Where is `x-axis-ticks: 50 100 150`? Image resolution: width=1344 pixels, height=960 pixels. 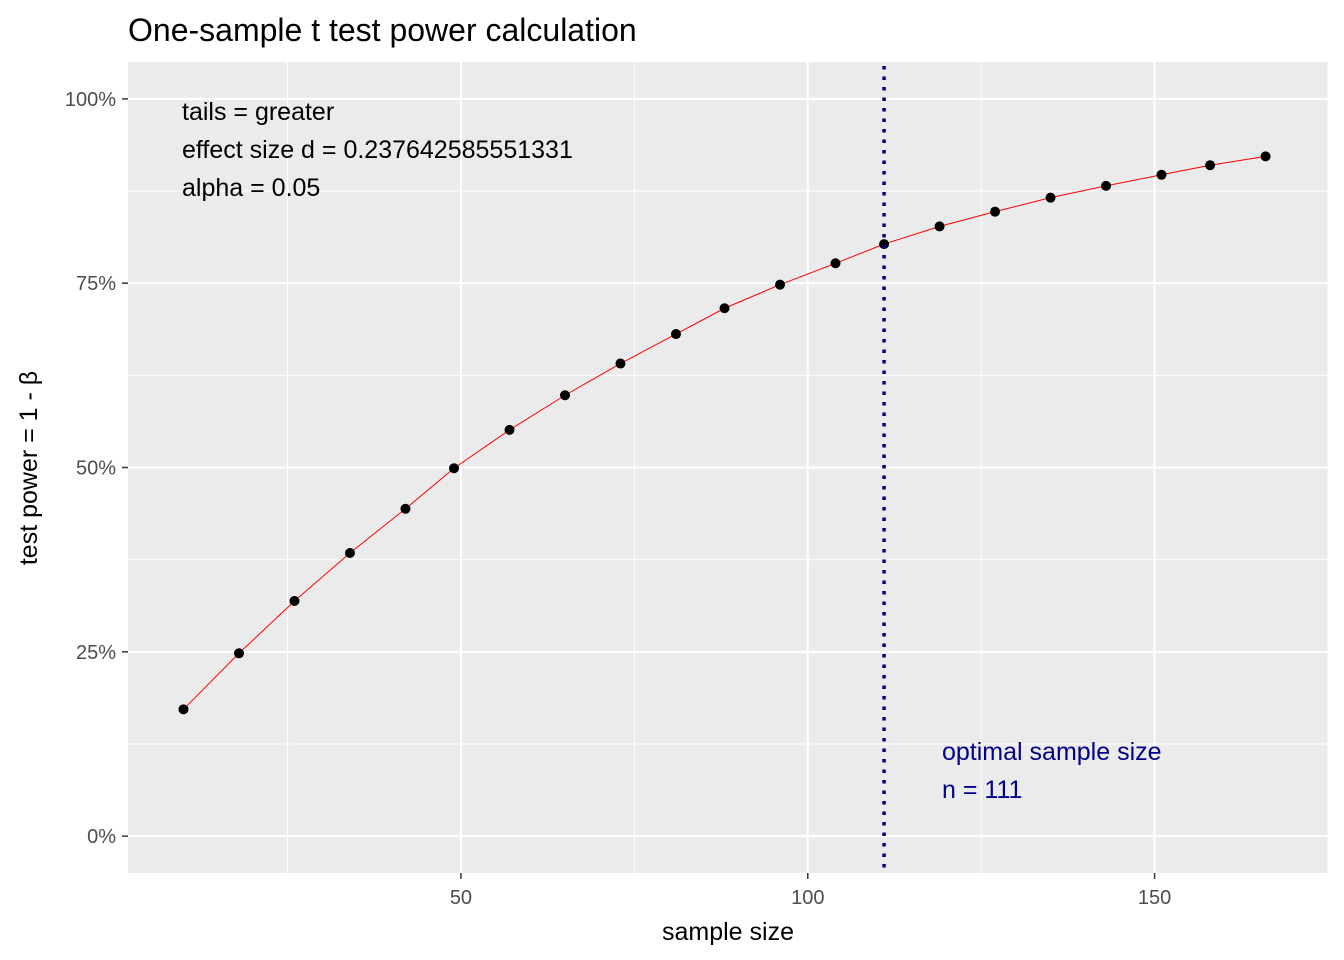 x-axis-ticks: 50 100 150 is located at coordinates (810, 891).